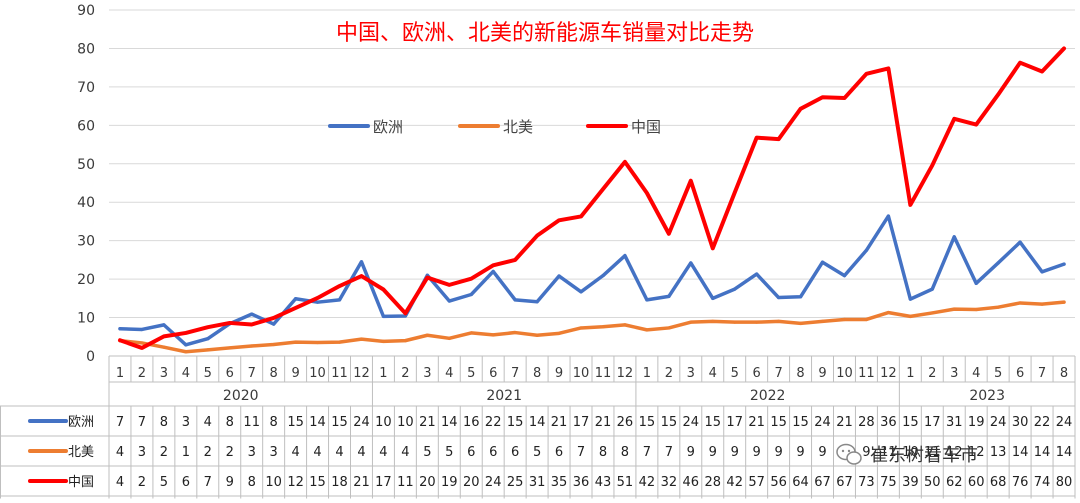 This screenshot has width=1080, height=503. I want to click on watermark: 崔东树看车市, so click(907, 454).